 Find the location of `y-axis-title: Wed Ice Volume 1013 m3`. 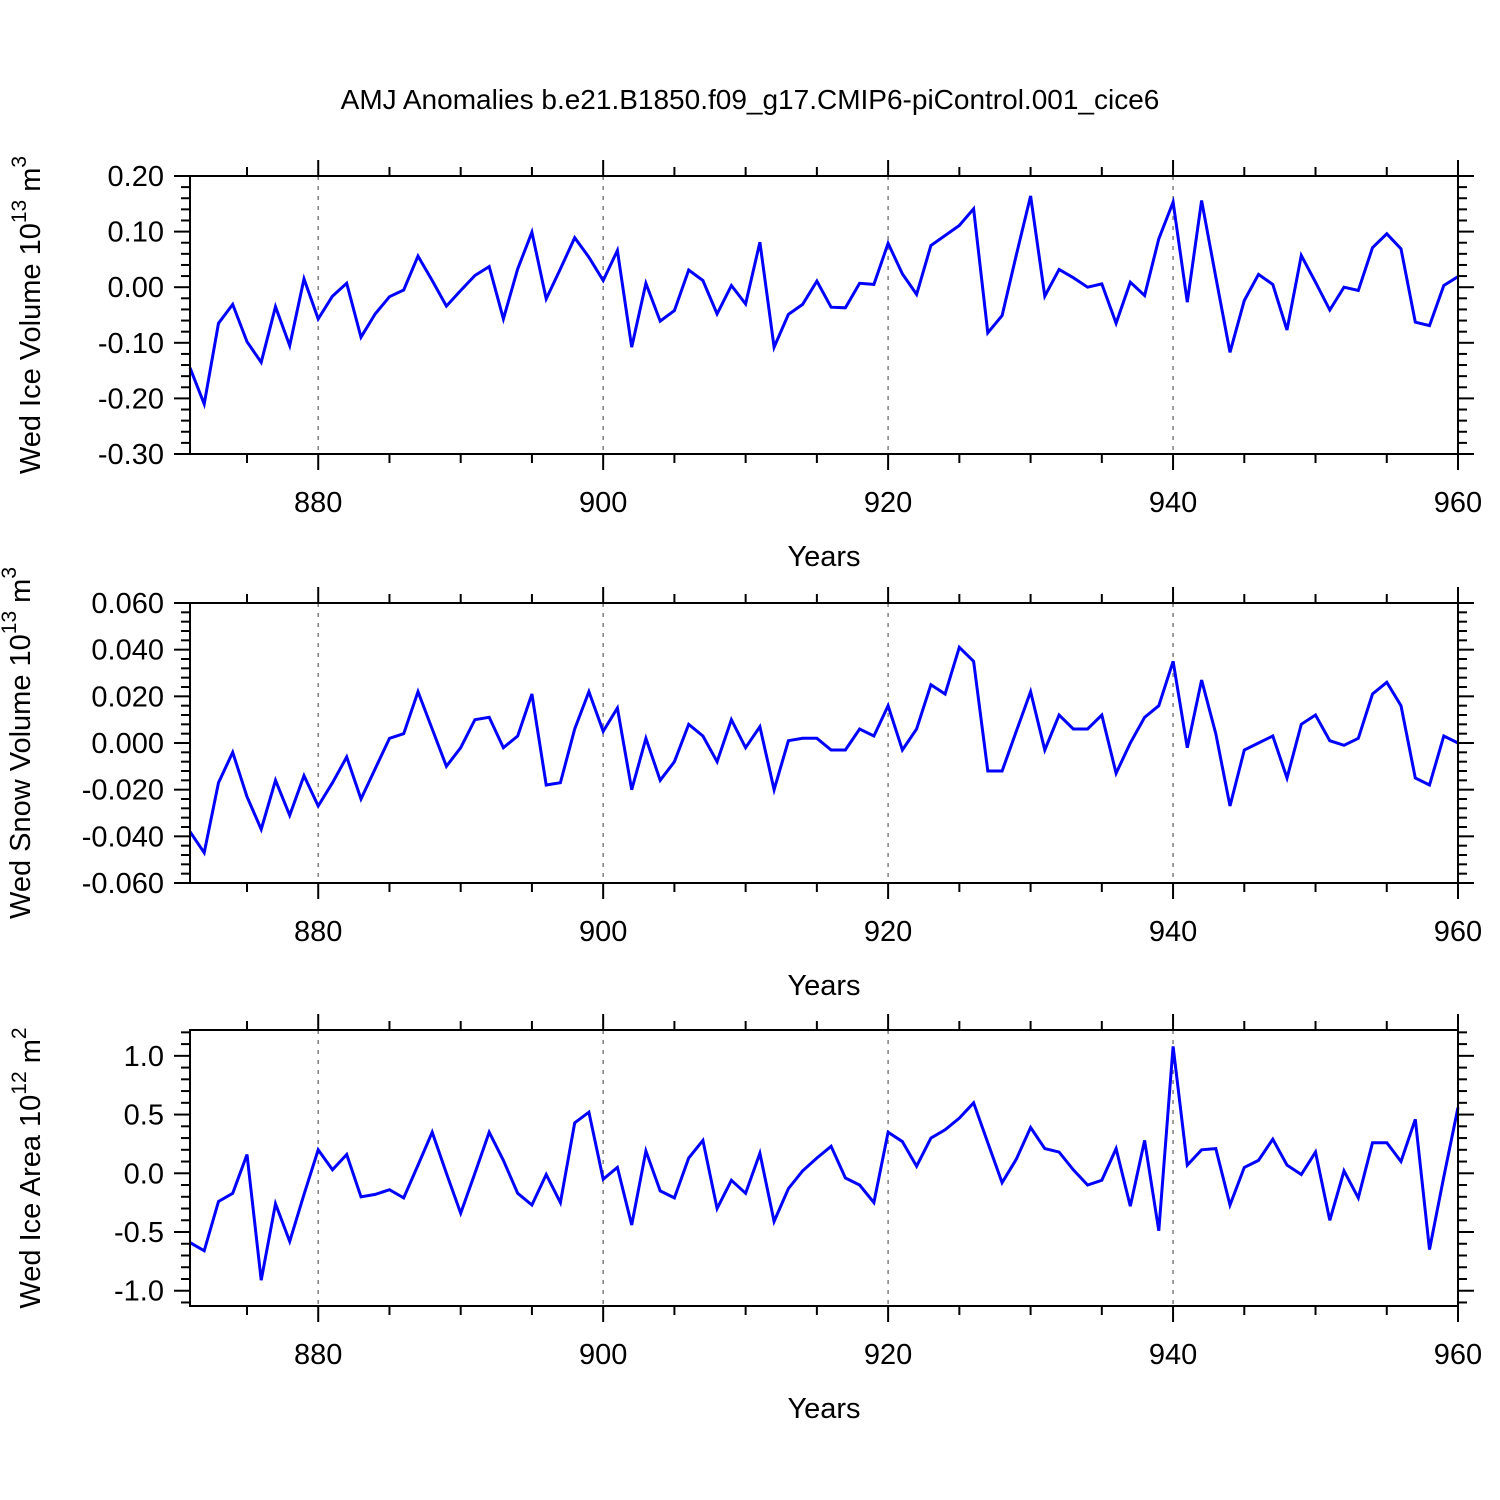

y-axis-title: Wed Ice Volume 1013 m3 is located at coordinates (27, 315).